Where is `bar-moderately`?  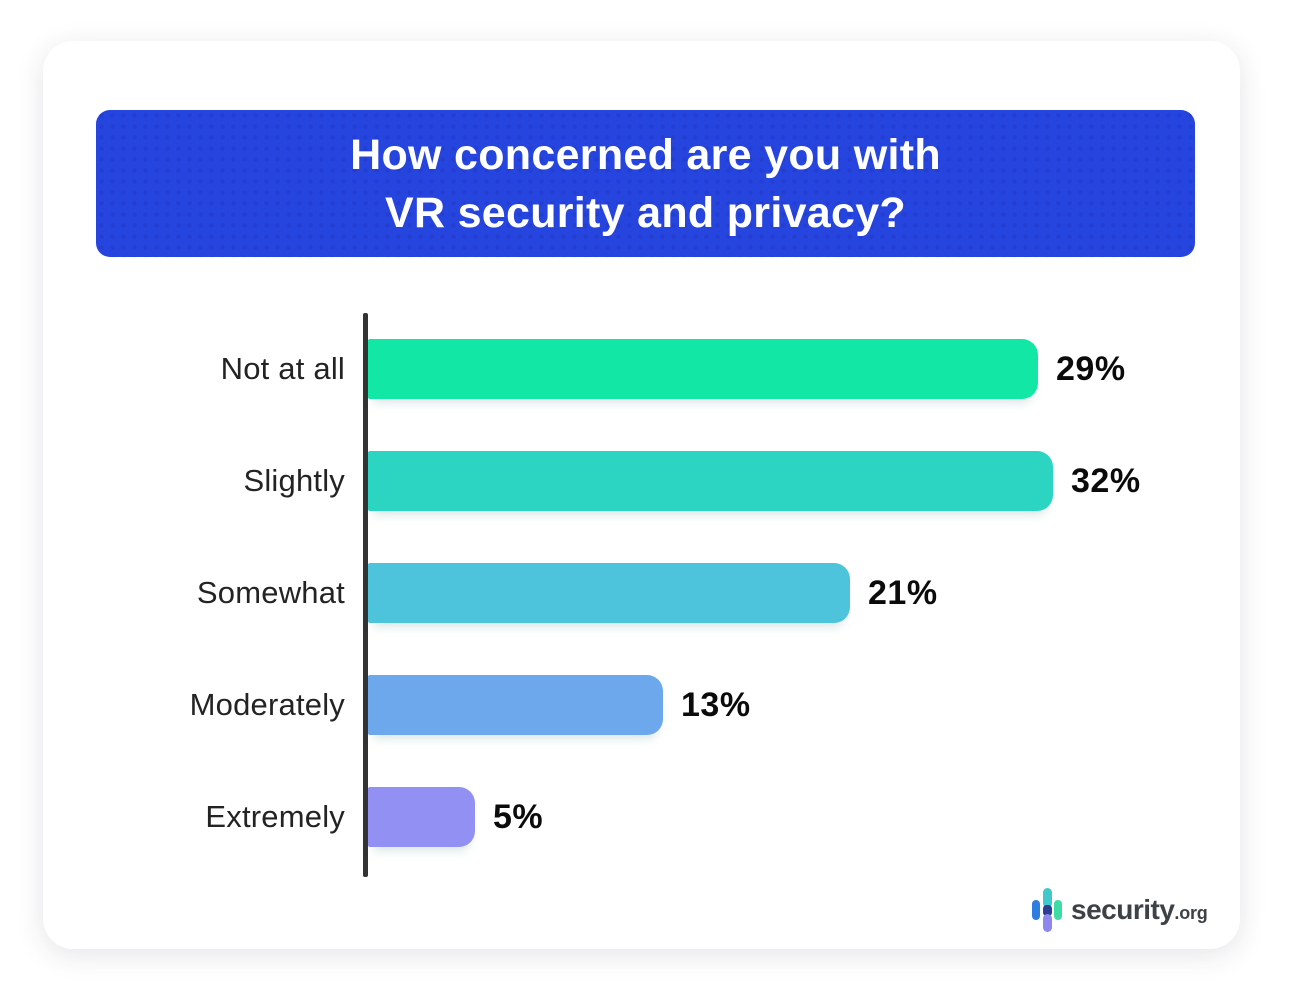 bar-moderately is located at coordinates (515, 705).